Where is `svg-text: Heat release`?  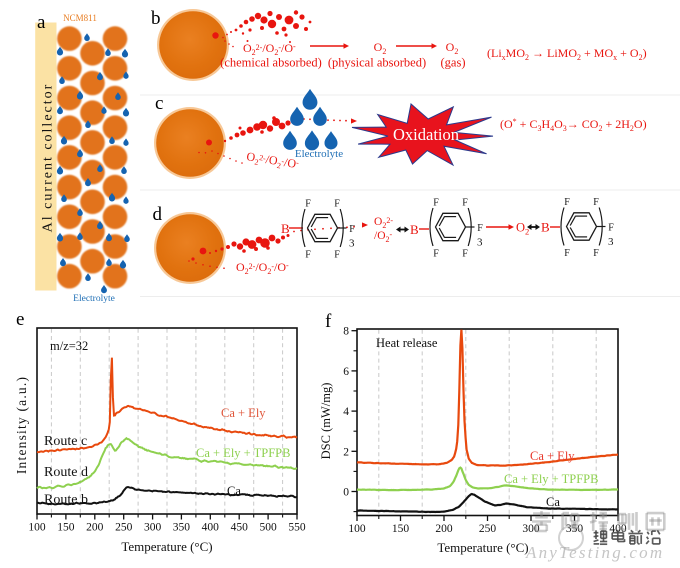
svg-text: Heat release is located at coordinates (407, 343).